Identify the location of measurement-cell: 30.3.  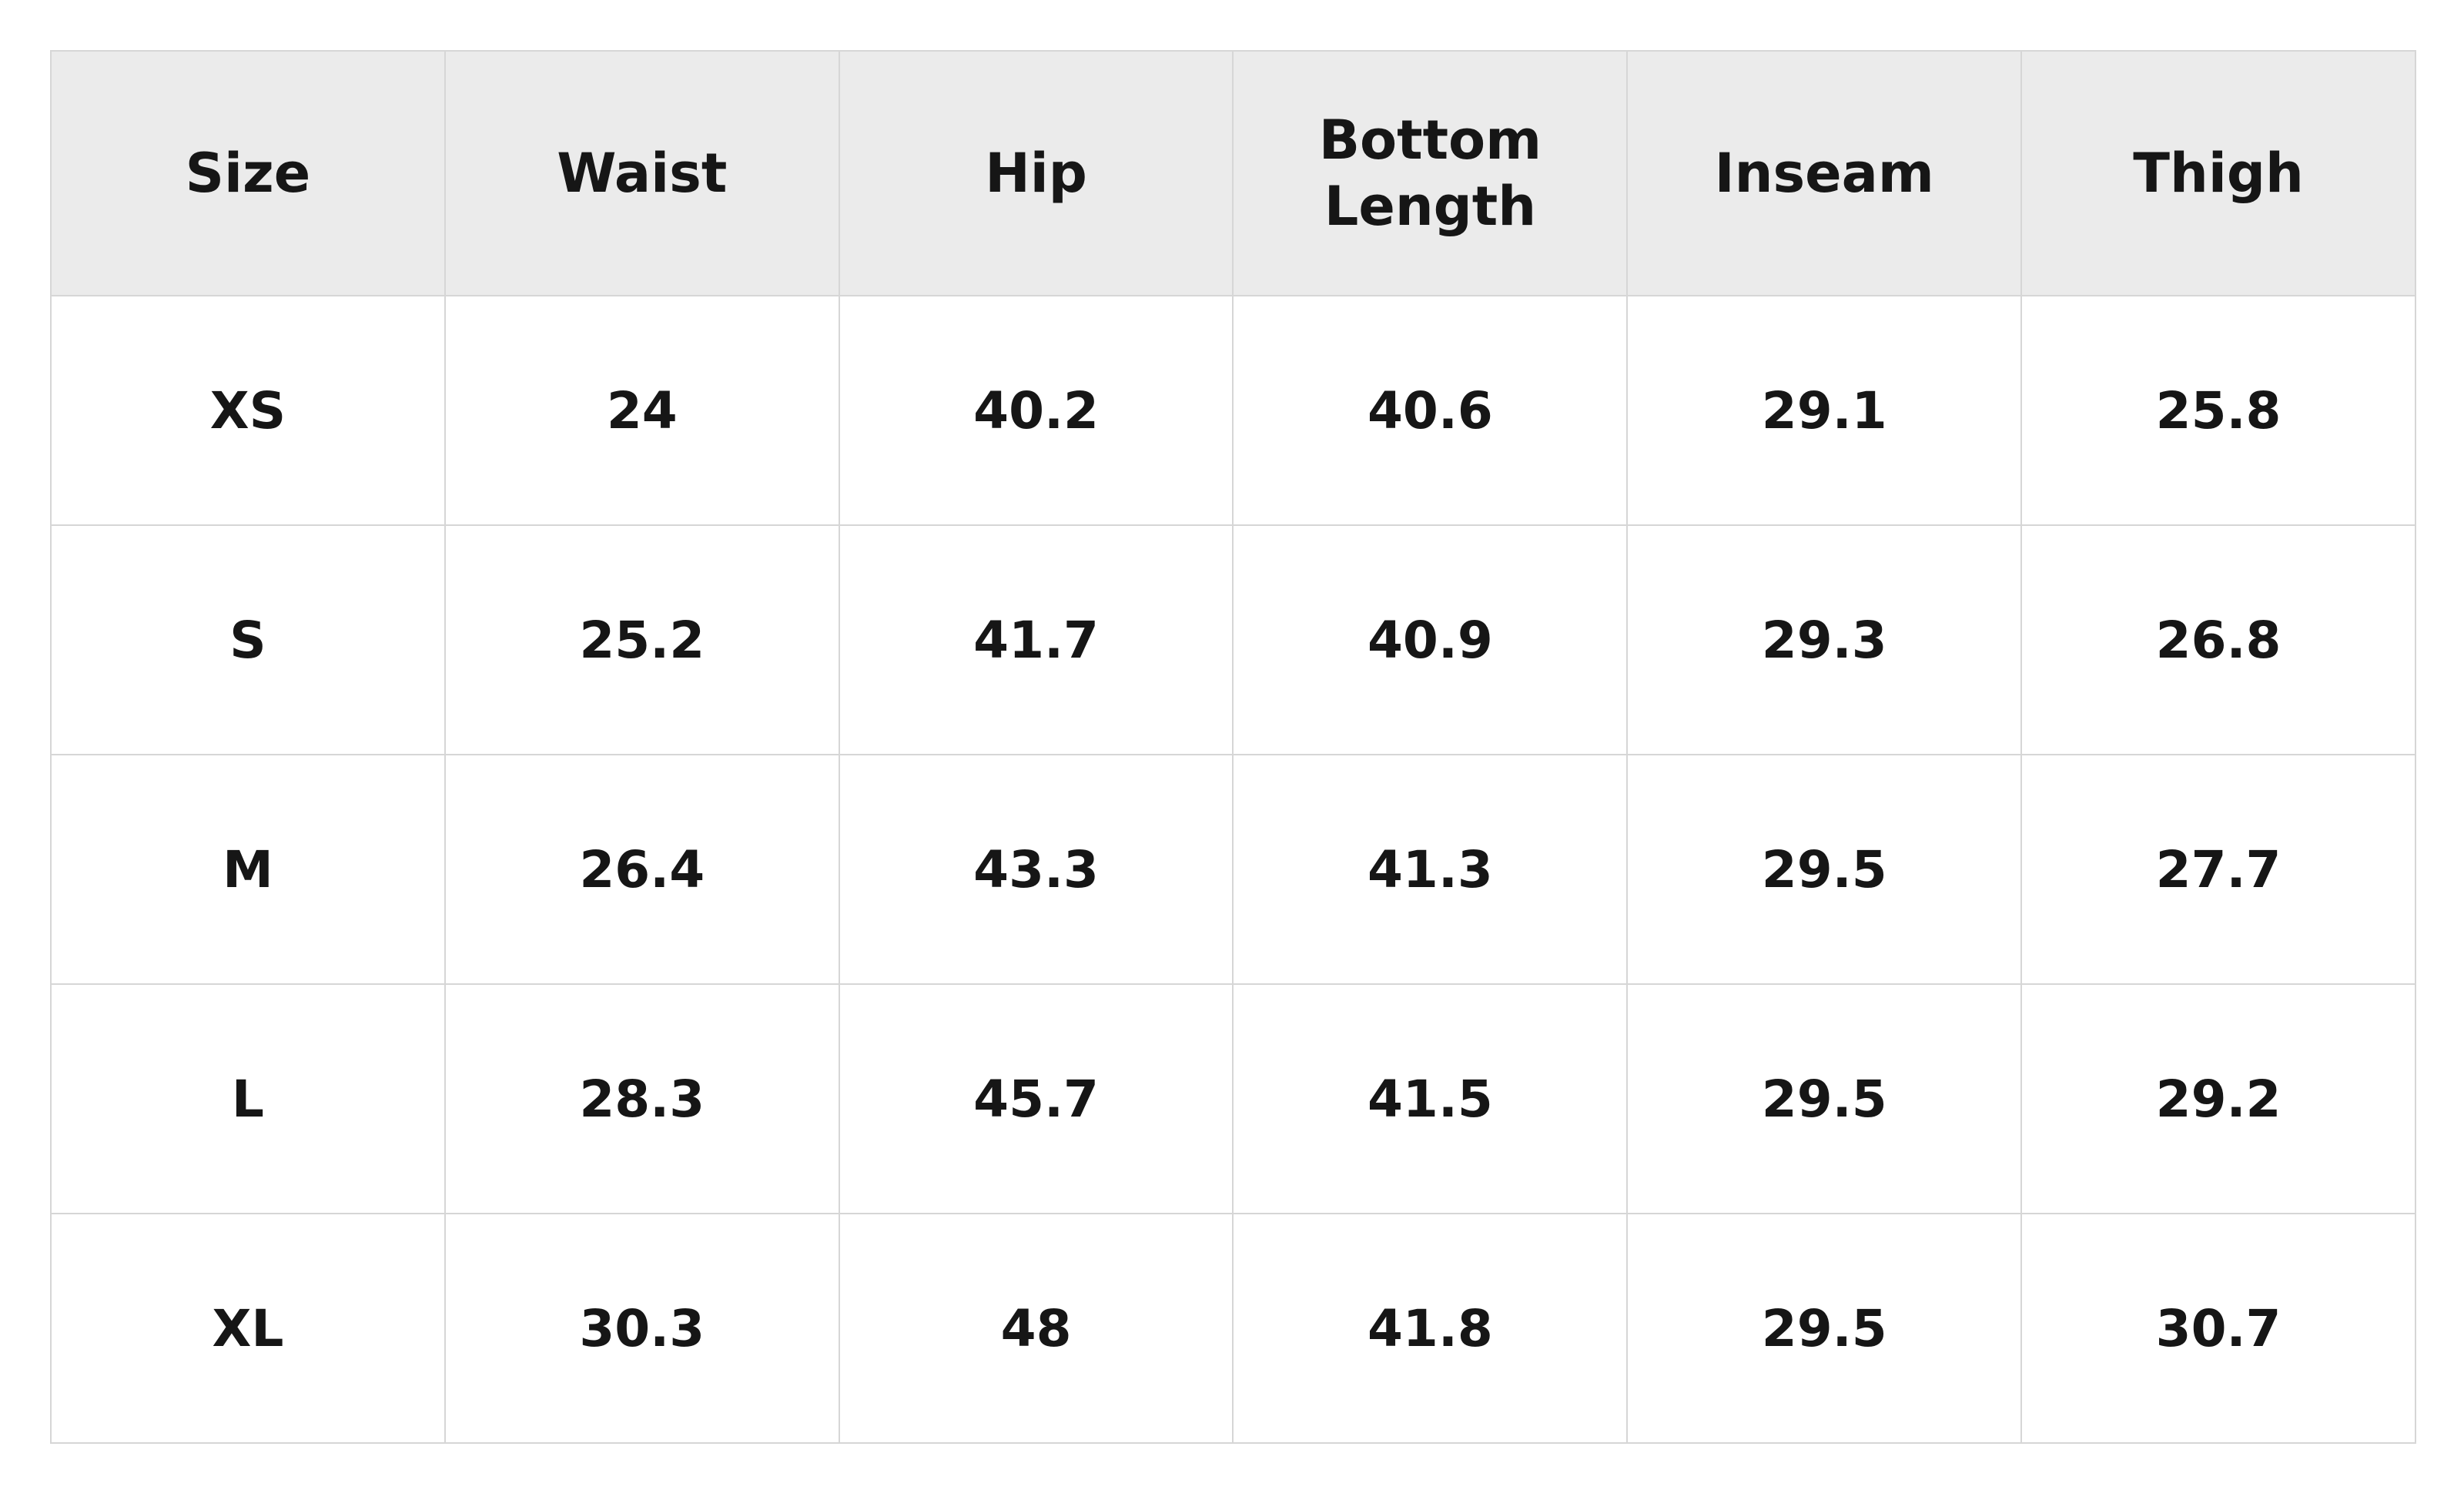
(642, 1328).